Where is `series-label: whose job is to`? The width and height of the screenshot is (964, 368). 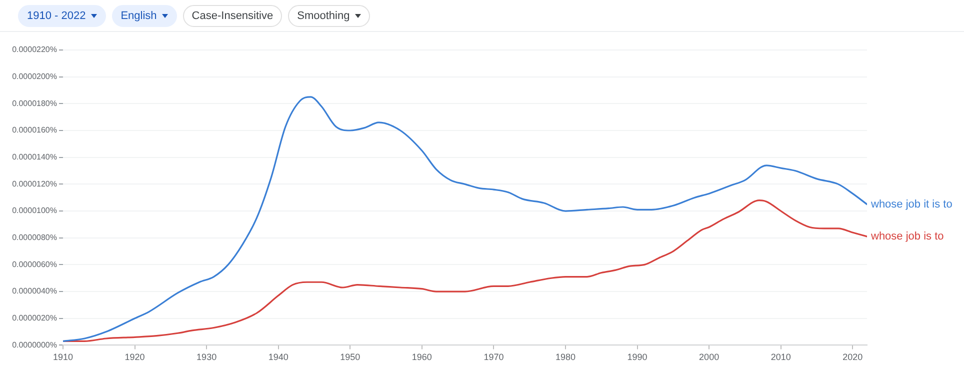
series-label: whose job is to is located at coordinates (907, 236).